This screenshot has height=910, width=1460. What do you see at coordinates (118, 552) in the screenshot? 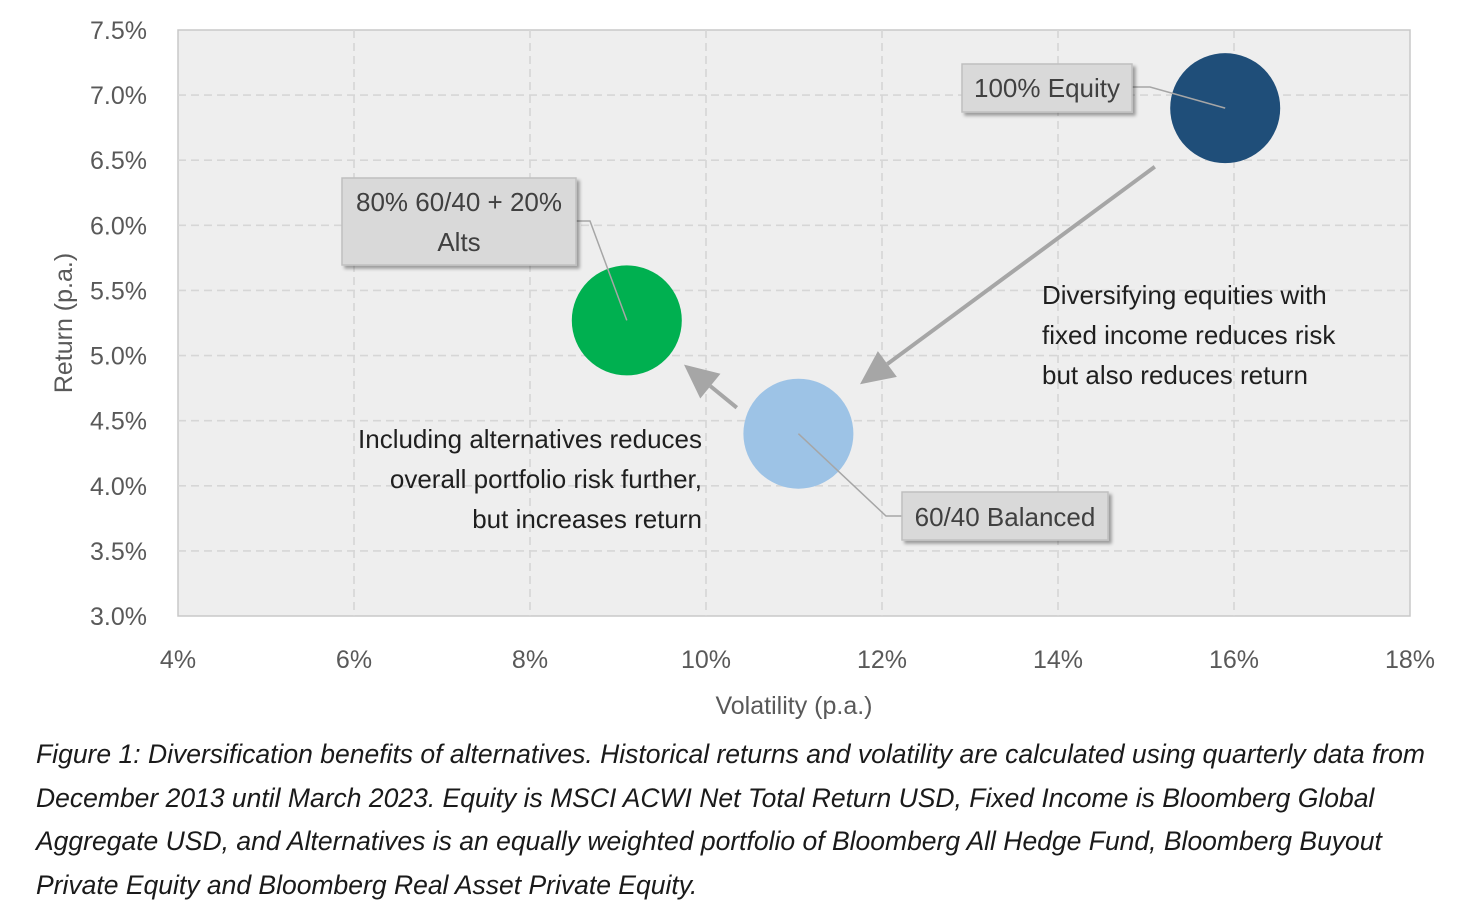
I see `y-tick-label: 3.5%` at bounding box center [118, 552].